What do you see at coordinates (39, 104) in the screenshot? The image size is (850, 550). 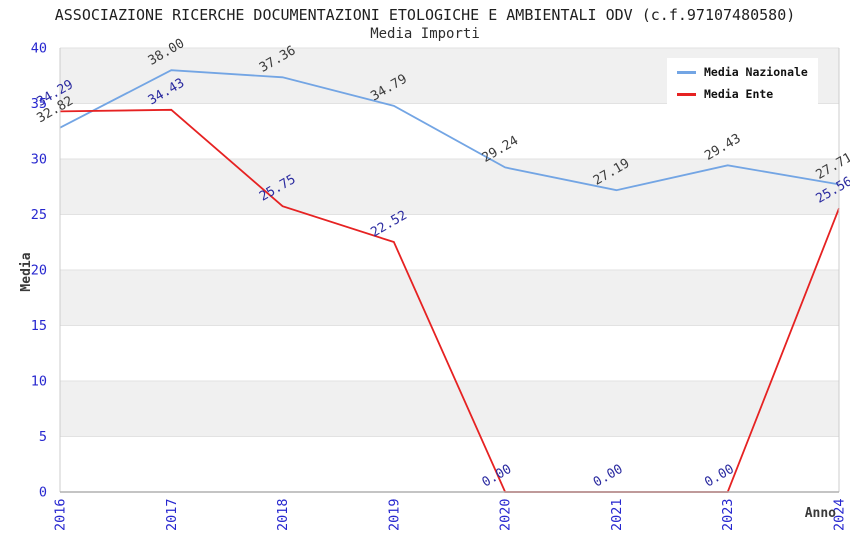 I see `y-tick-label: 35` at bounding box center [39, 104].